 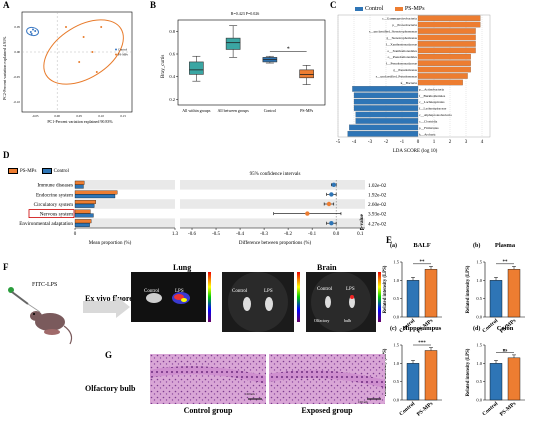 What do you see at coordinates (402, 44) in the screenshot?
I see `lefse-label: f__Xanthomonadaceae` at bounding box center [402, 44].